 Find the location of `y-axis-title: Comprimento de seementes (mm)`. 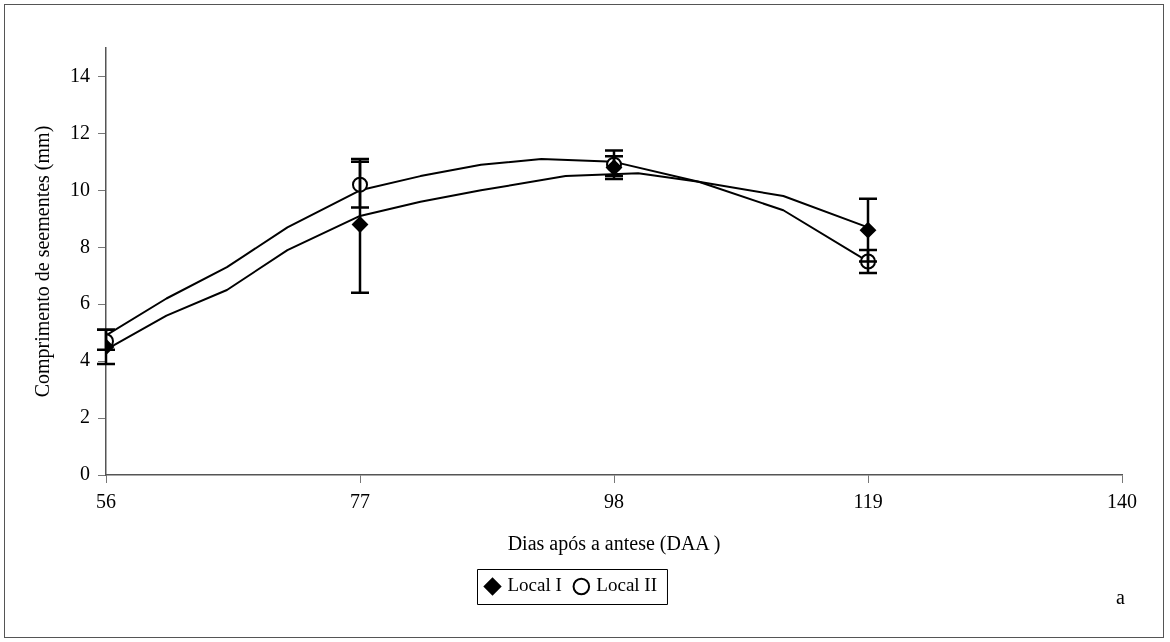

y-axis-title: Comprimento de seementes (mm) is located at coordinates (43, 261).